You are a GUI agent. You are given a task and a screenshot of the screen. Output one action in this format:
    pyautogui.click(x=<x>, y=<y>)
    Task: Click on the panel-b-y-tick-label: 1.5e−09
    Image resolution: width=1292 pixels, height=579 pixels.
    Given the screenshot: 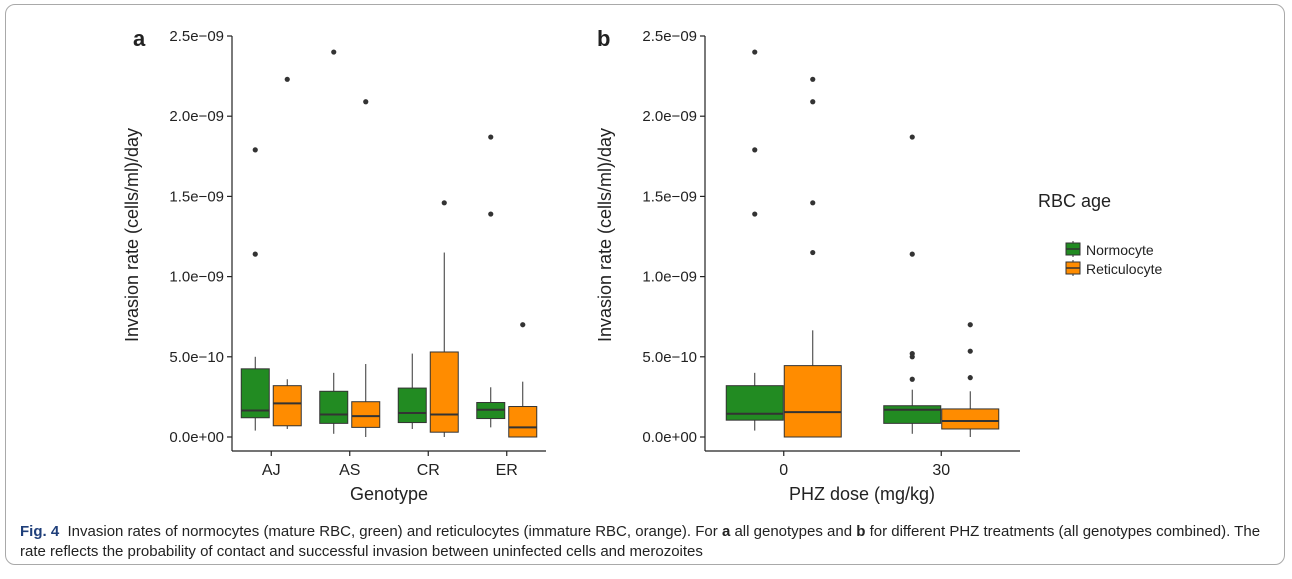 What is the action you would take?
    pyautogui.click(x=669, y=196)
    